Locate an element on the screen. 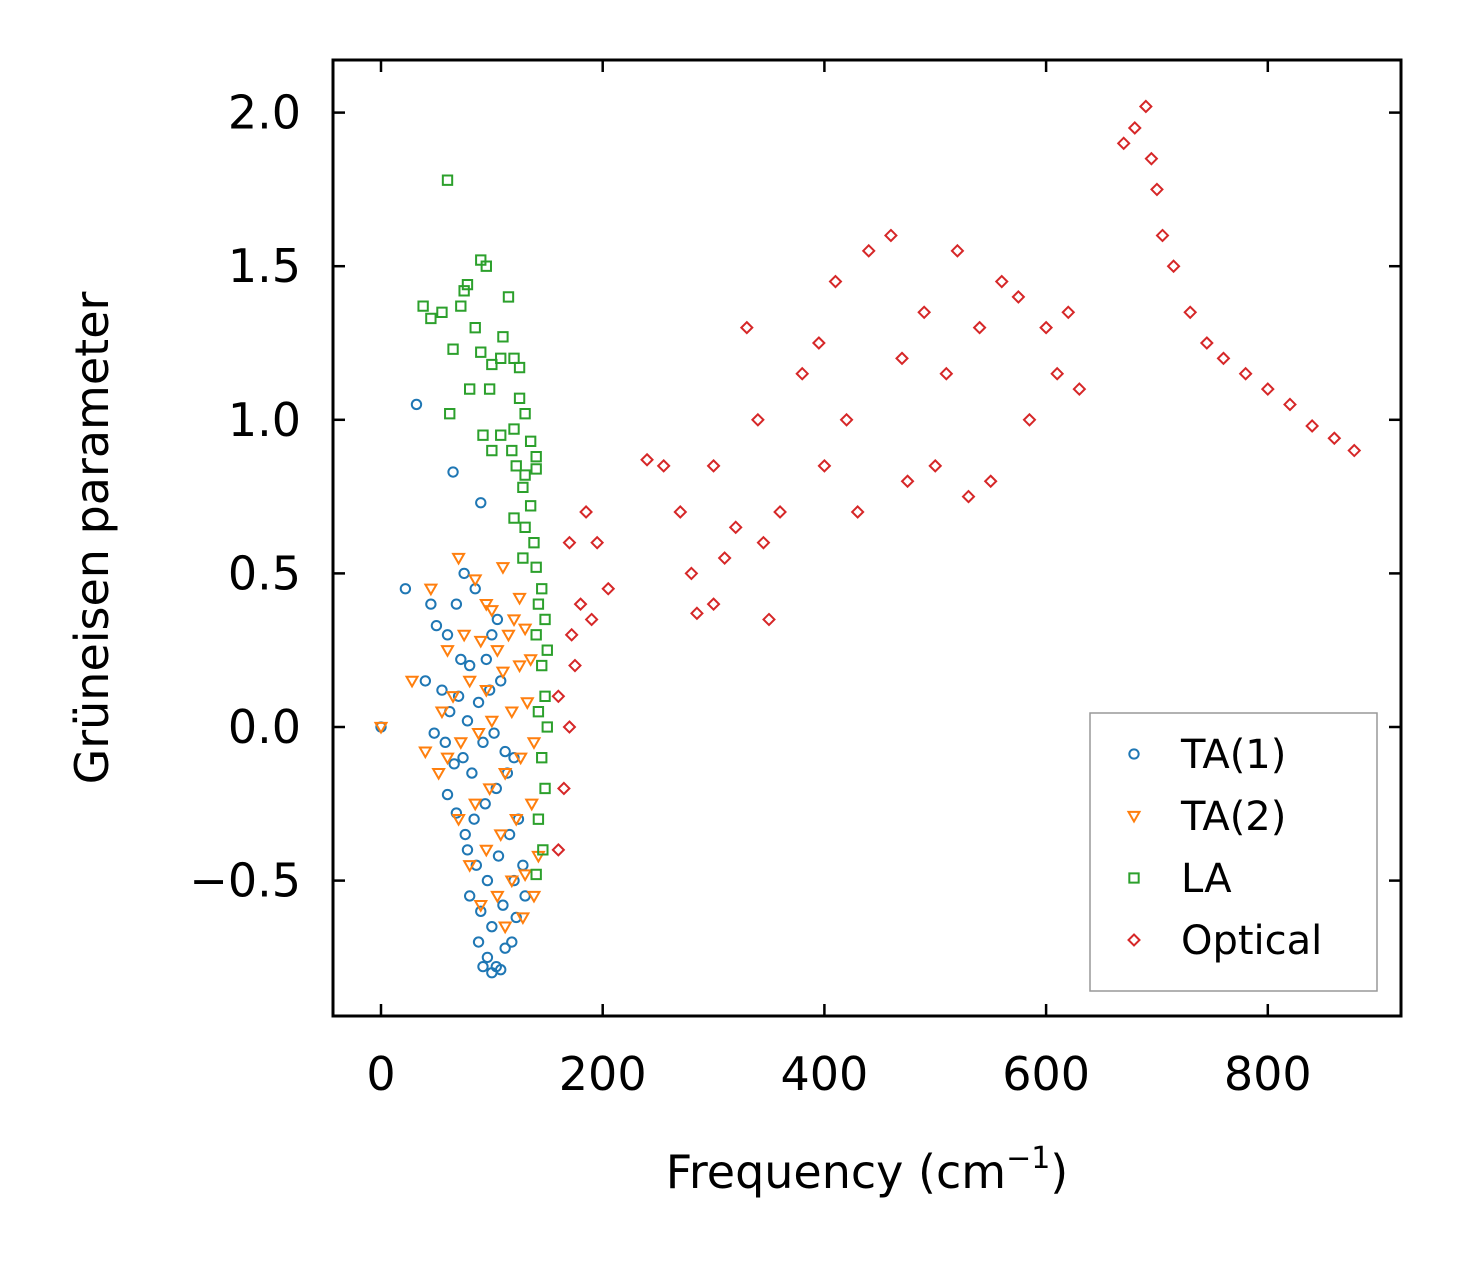 The width and height of the screenshot is (1462, 1264). legend: TA(1) TA(2) LA Optical is located at coordinates (1233, 852).